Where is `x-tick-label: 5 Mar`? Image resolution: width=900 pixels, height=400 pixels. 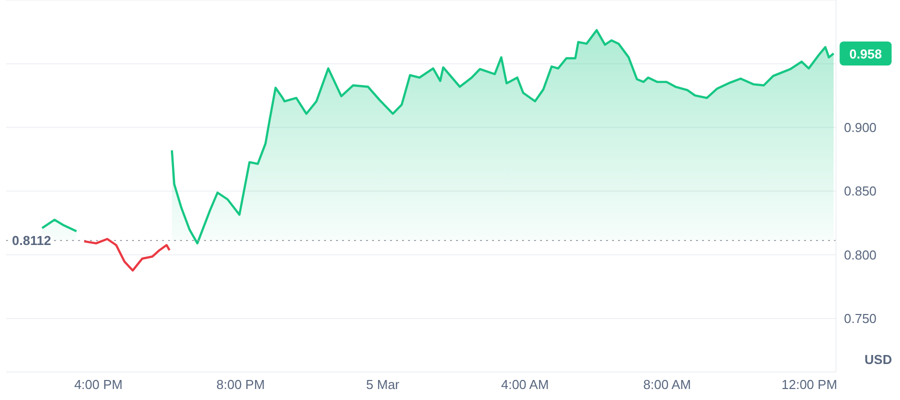 x-tick-label: 5 Mar is located at coordinates (383, 384).